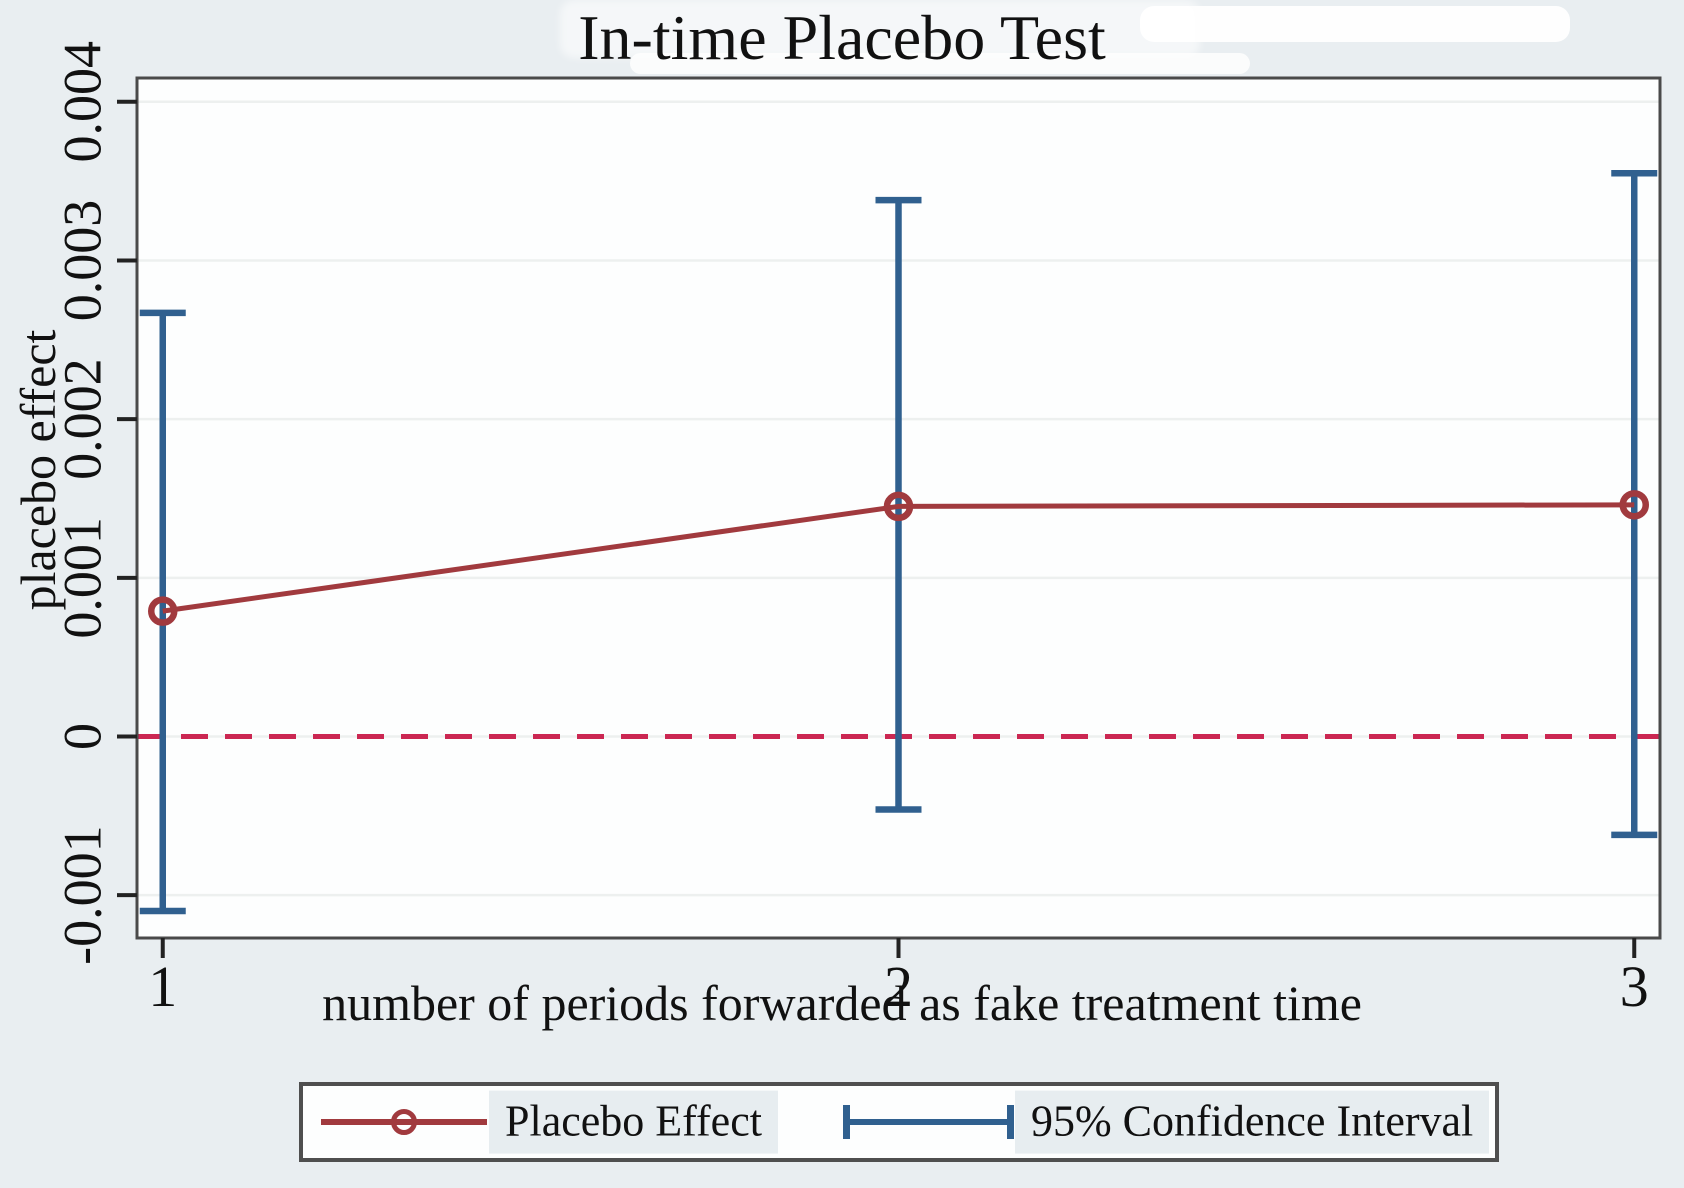  Describe the element at coordinates (82, 419) in the screenshot. I see `y-tick-label: 0.002` at that location.